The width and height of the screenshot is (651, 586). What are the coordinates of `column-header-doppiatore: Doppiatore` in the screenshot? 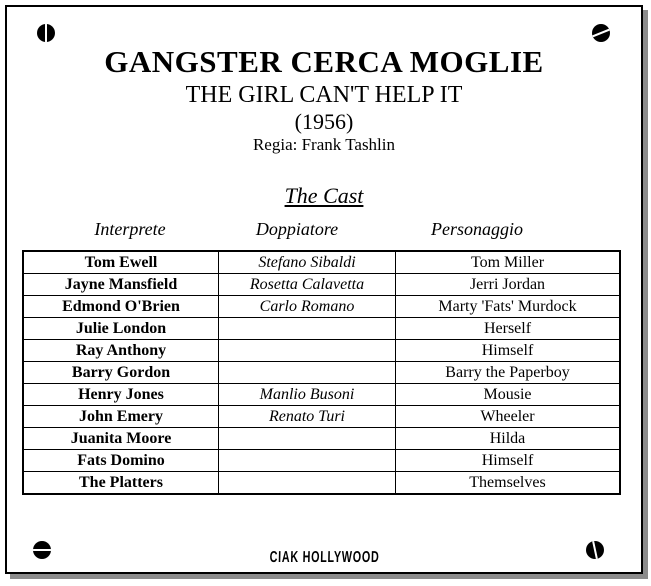 It's located at (297, 229).